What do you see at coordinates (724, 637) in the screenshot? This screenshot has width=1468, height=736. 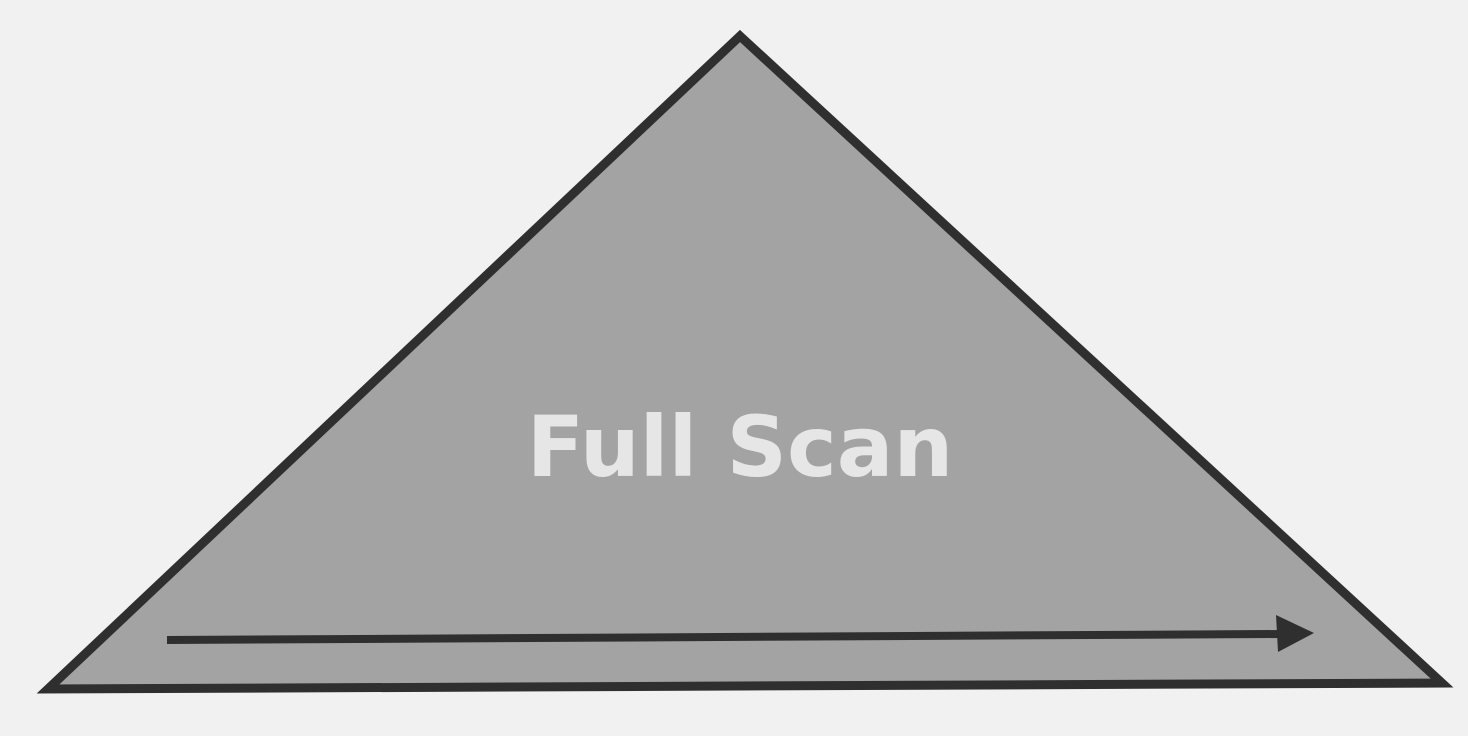 I see `scan-arrow-shaft` at bounding box center [724, 637].